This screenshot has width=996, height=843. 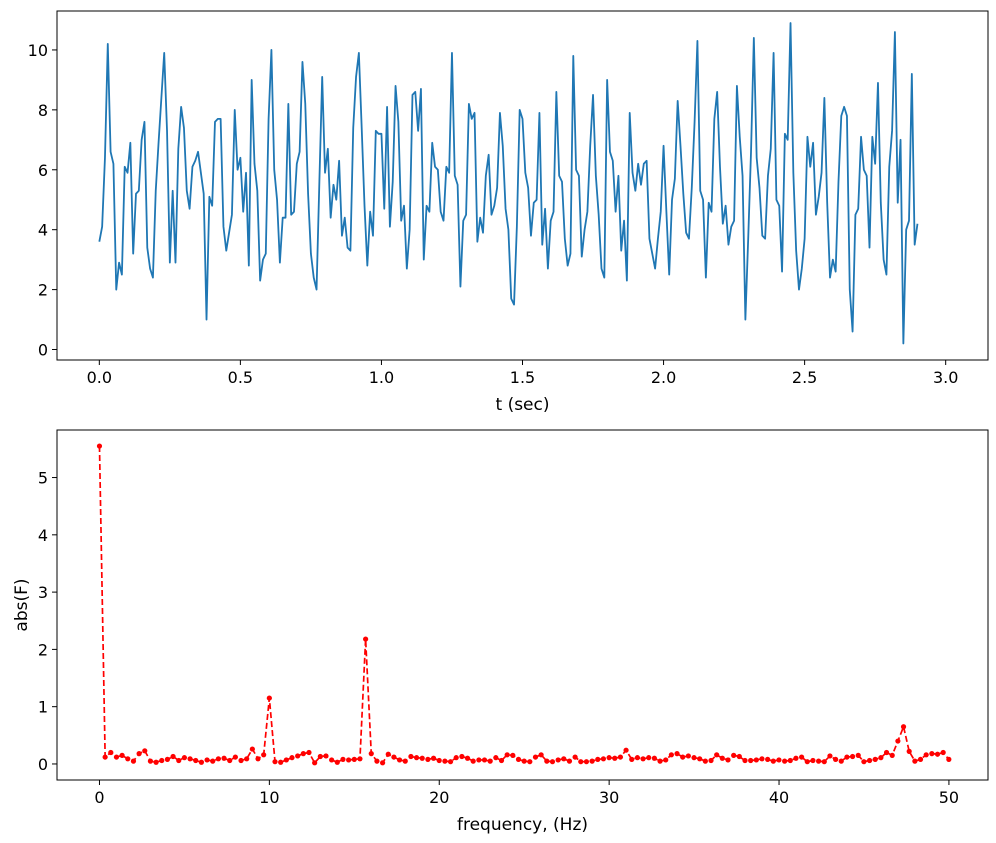 I want to click on x-tick-label: 30, so click(x=609, y=797).